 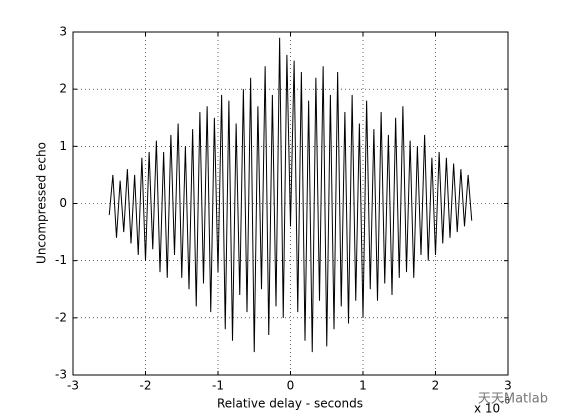 I want to click on x-tick-label: -1, so click(x=218, y=386).